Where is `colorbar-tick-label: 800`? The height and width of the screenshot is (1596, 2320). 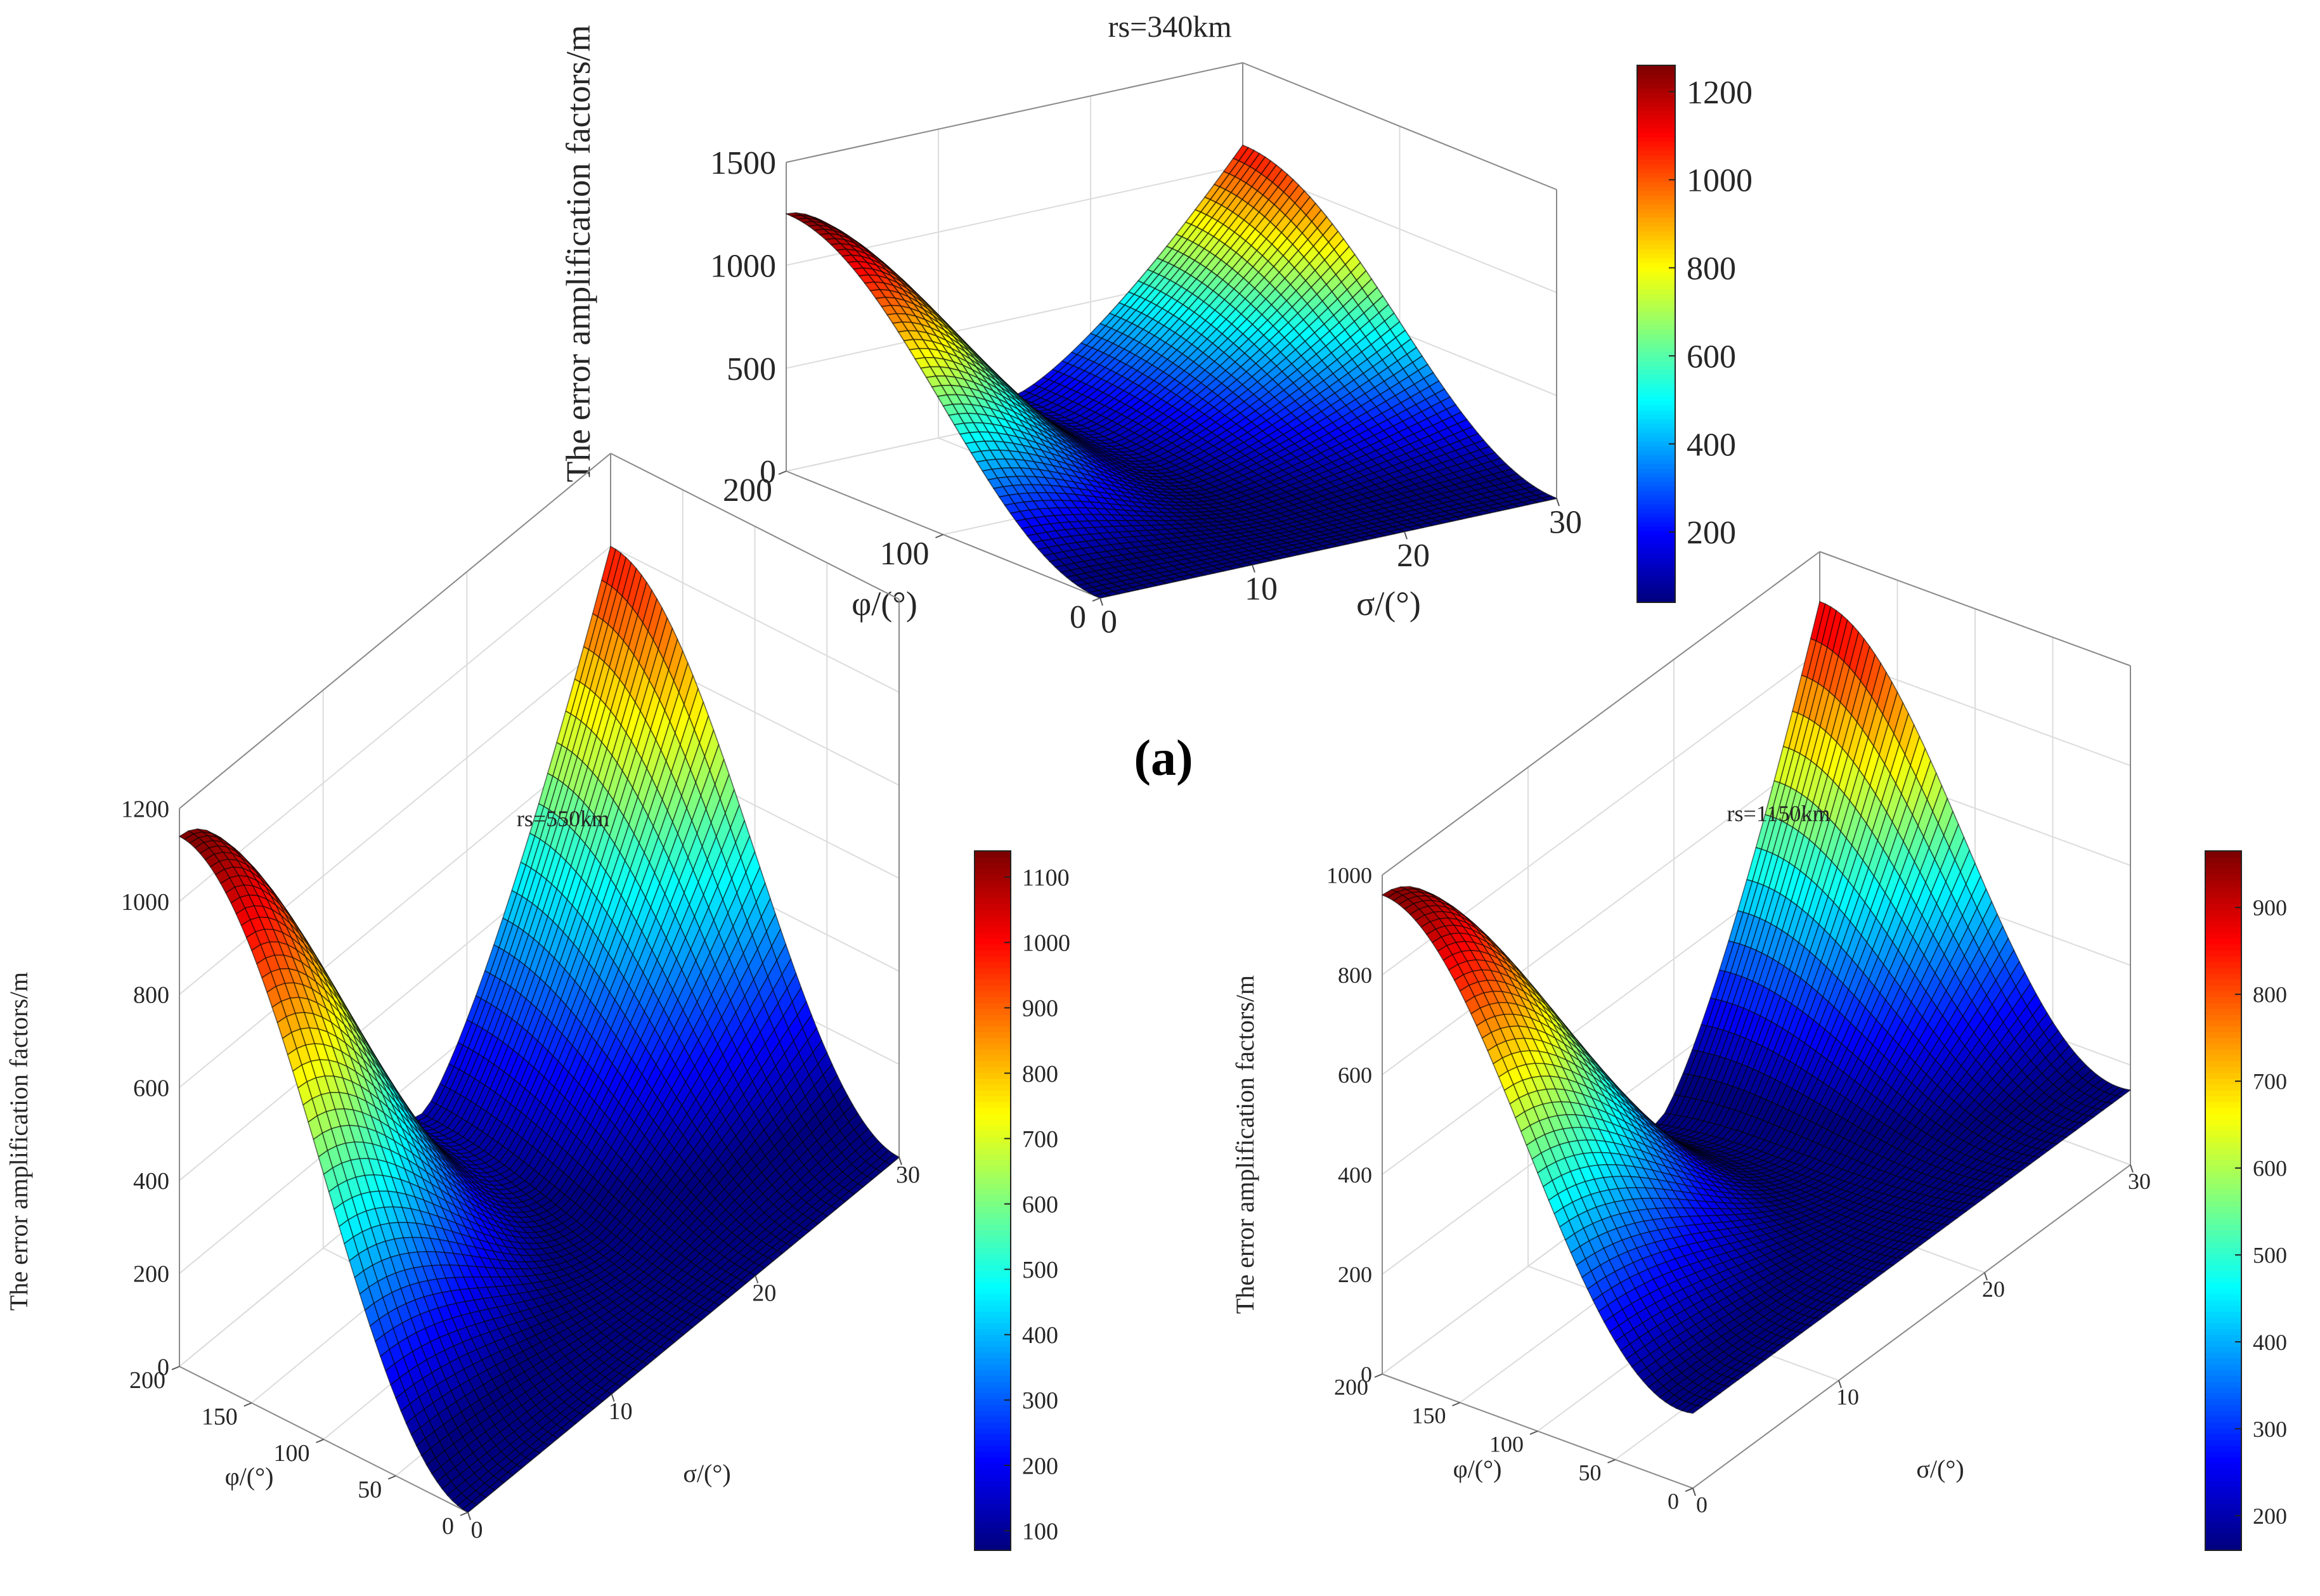 colorbar-tick-label: 800 is located at coordinates (1711, 269).